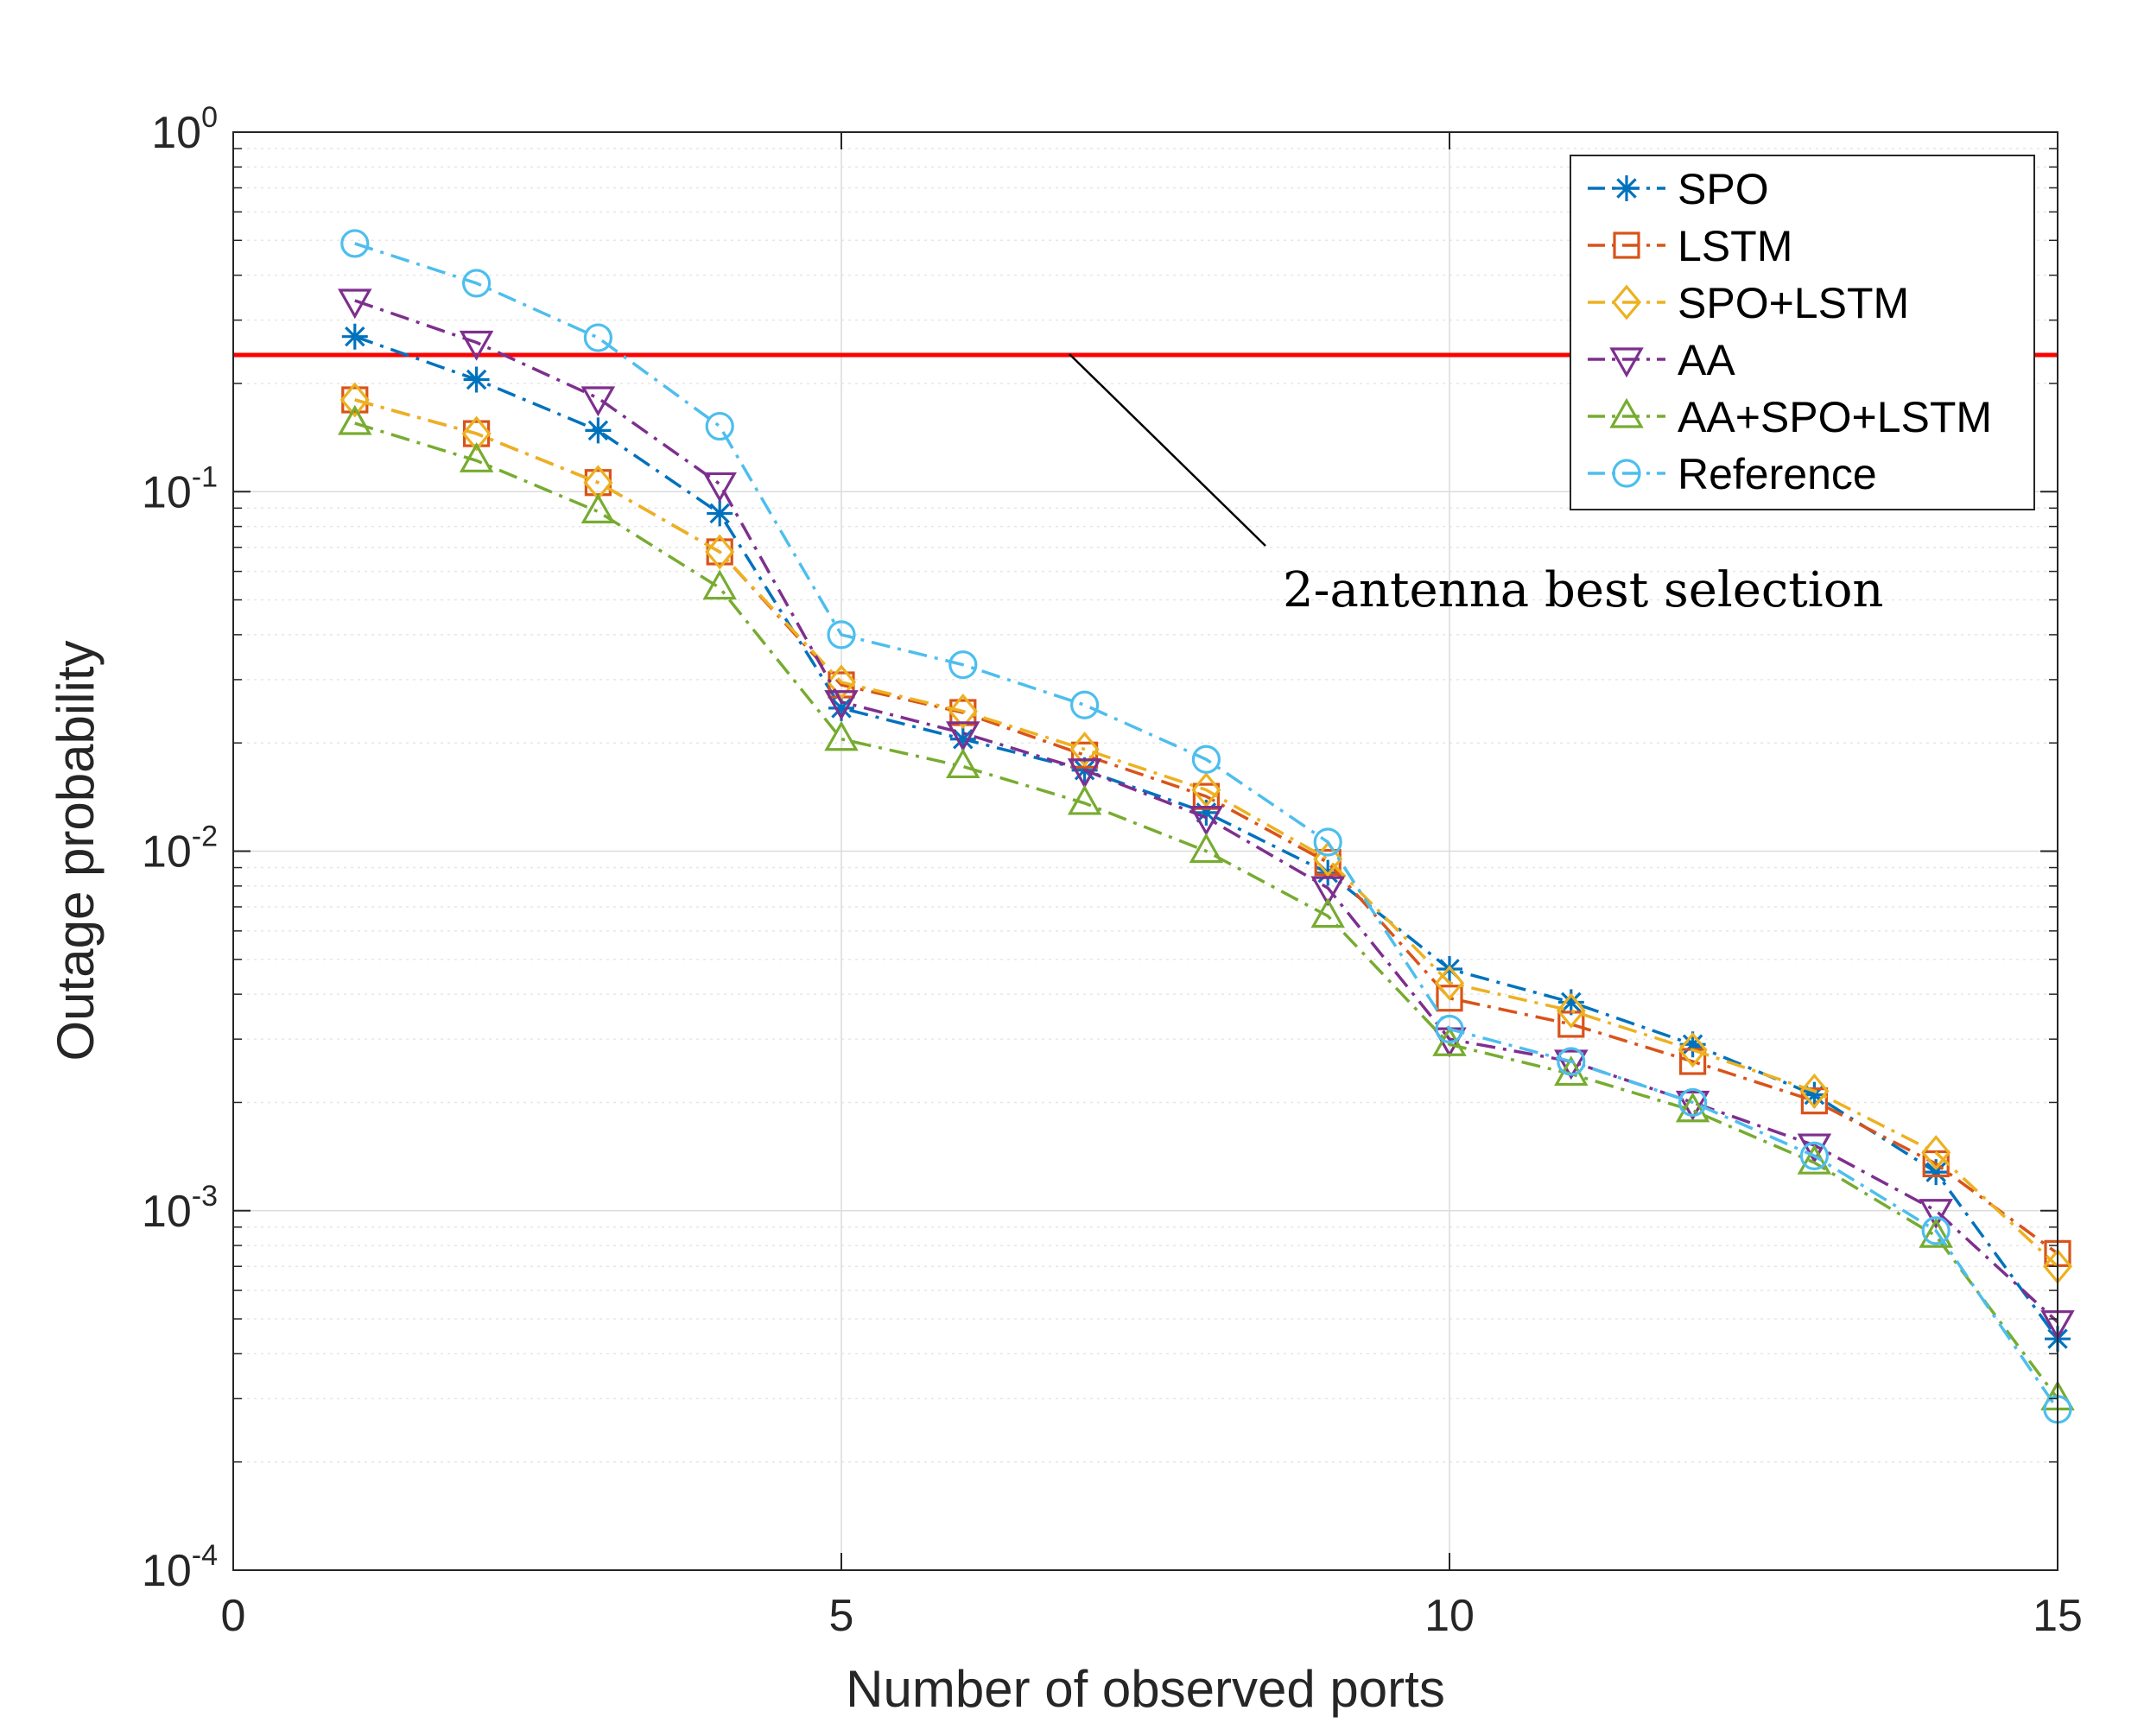  What do you see at coordinates (1449, 1616) in the screenshot?
I see `x-tick-label: 10` at bounding box center [1449, 1616].